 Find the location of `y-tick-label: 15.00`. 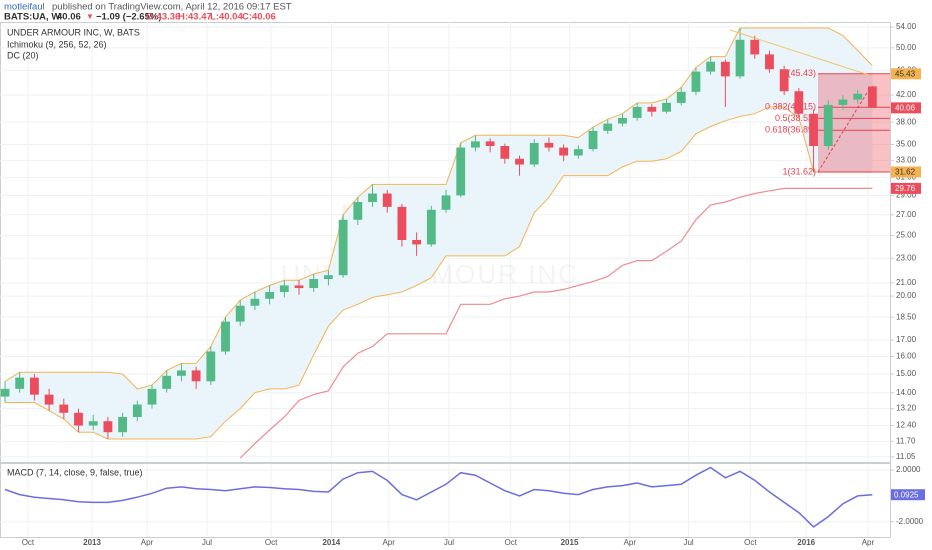

y-tick-label: 15.00 is located at coordinates (906, 373).